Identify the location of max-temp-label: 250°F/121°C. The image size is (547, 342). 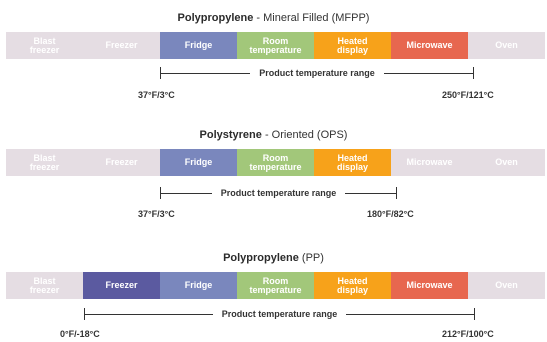
(468, 95).